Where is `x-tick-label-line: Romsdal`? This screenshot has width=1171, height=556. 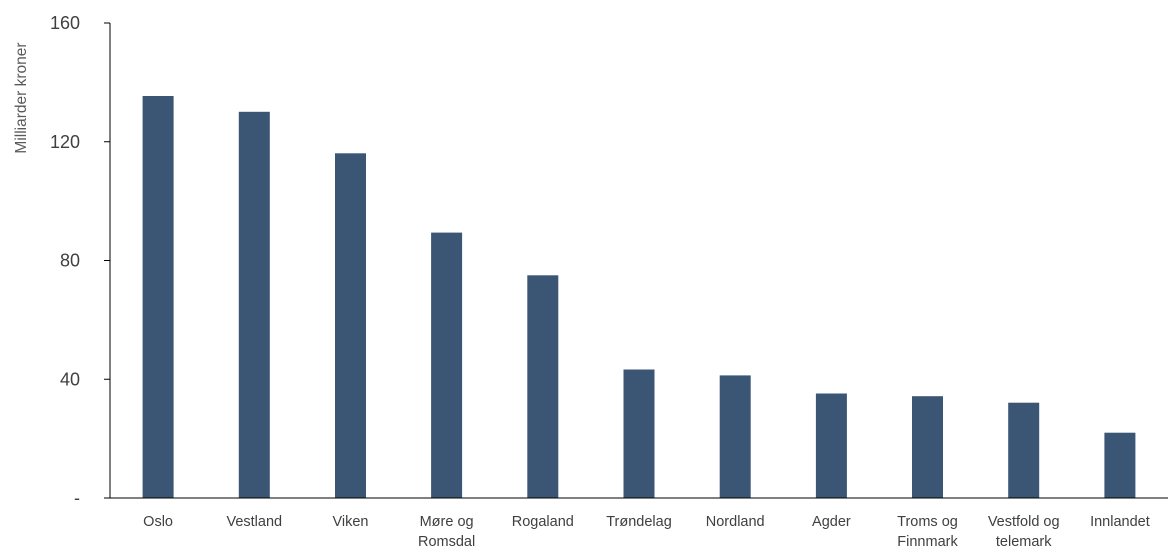 x-tick-label-line: Romsdal is located at coordinates (446, 542).